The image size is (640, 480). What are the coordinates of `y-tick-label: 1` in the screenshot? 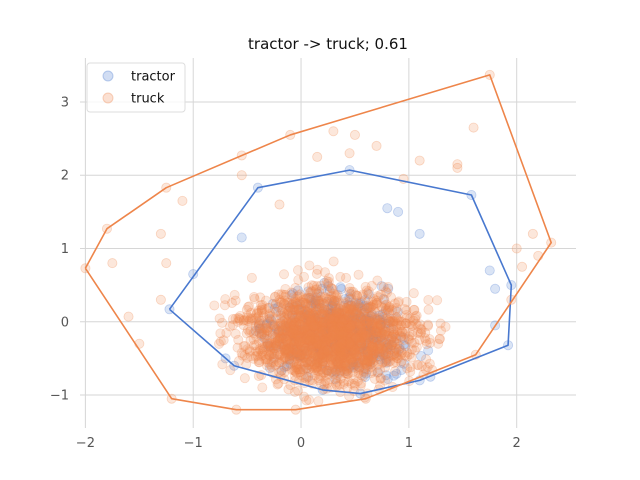 It's located at (65, 249).